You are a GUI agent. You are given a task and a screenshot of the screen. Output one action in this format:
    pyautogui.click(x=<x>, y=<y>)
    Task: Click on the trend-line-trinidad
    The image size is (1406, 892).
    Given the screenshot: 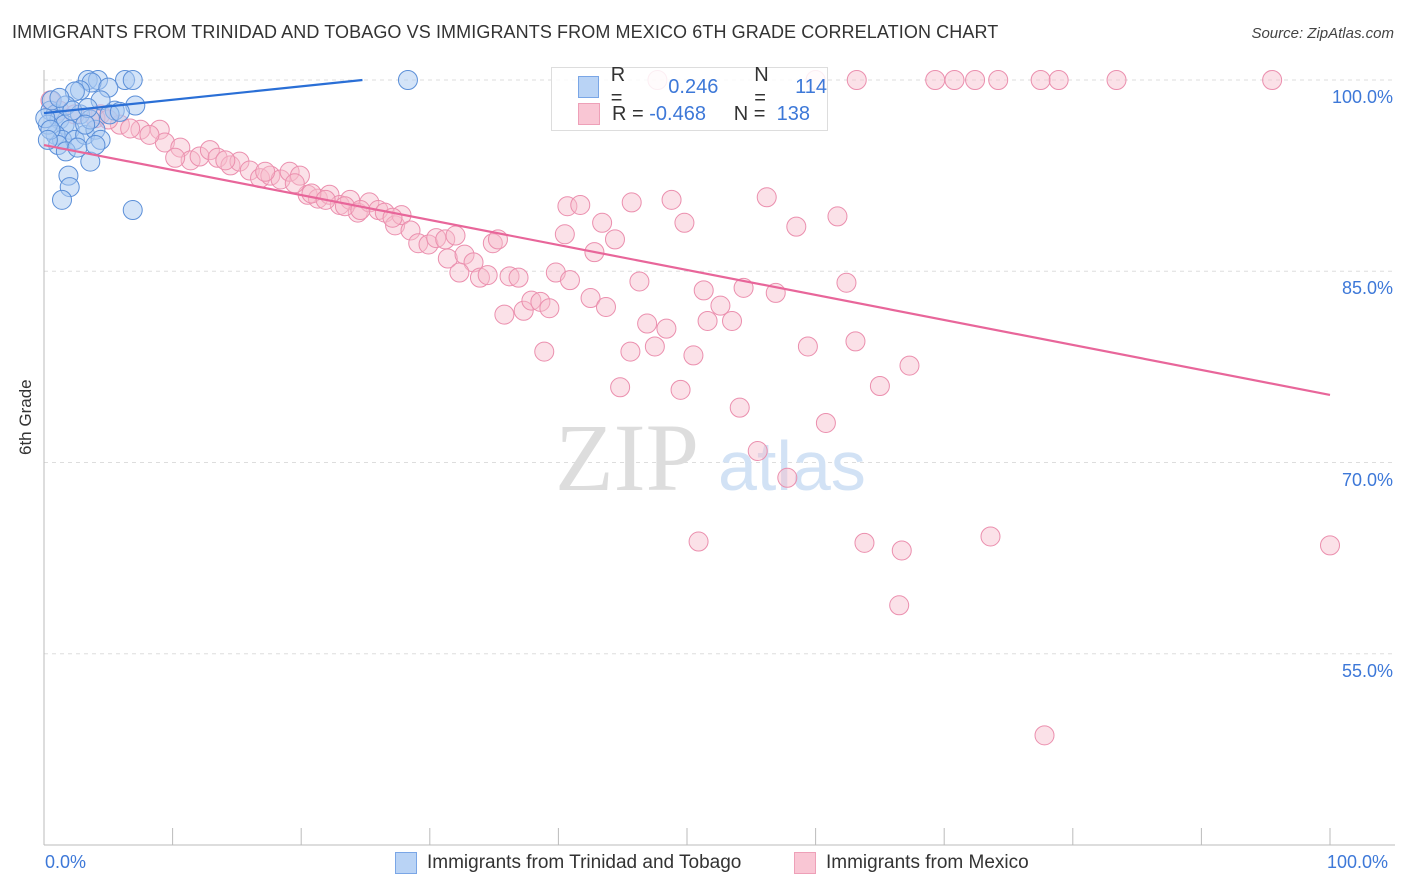 What is the action you would take?
    pyautogui.click(x=203, y=96)
    